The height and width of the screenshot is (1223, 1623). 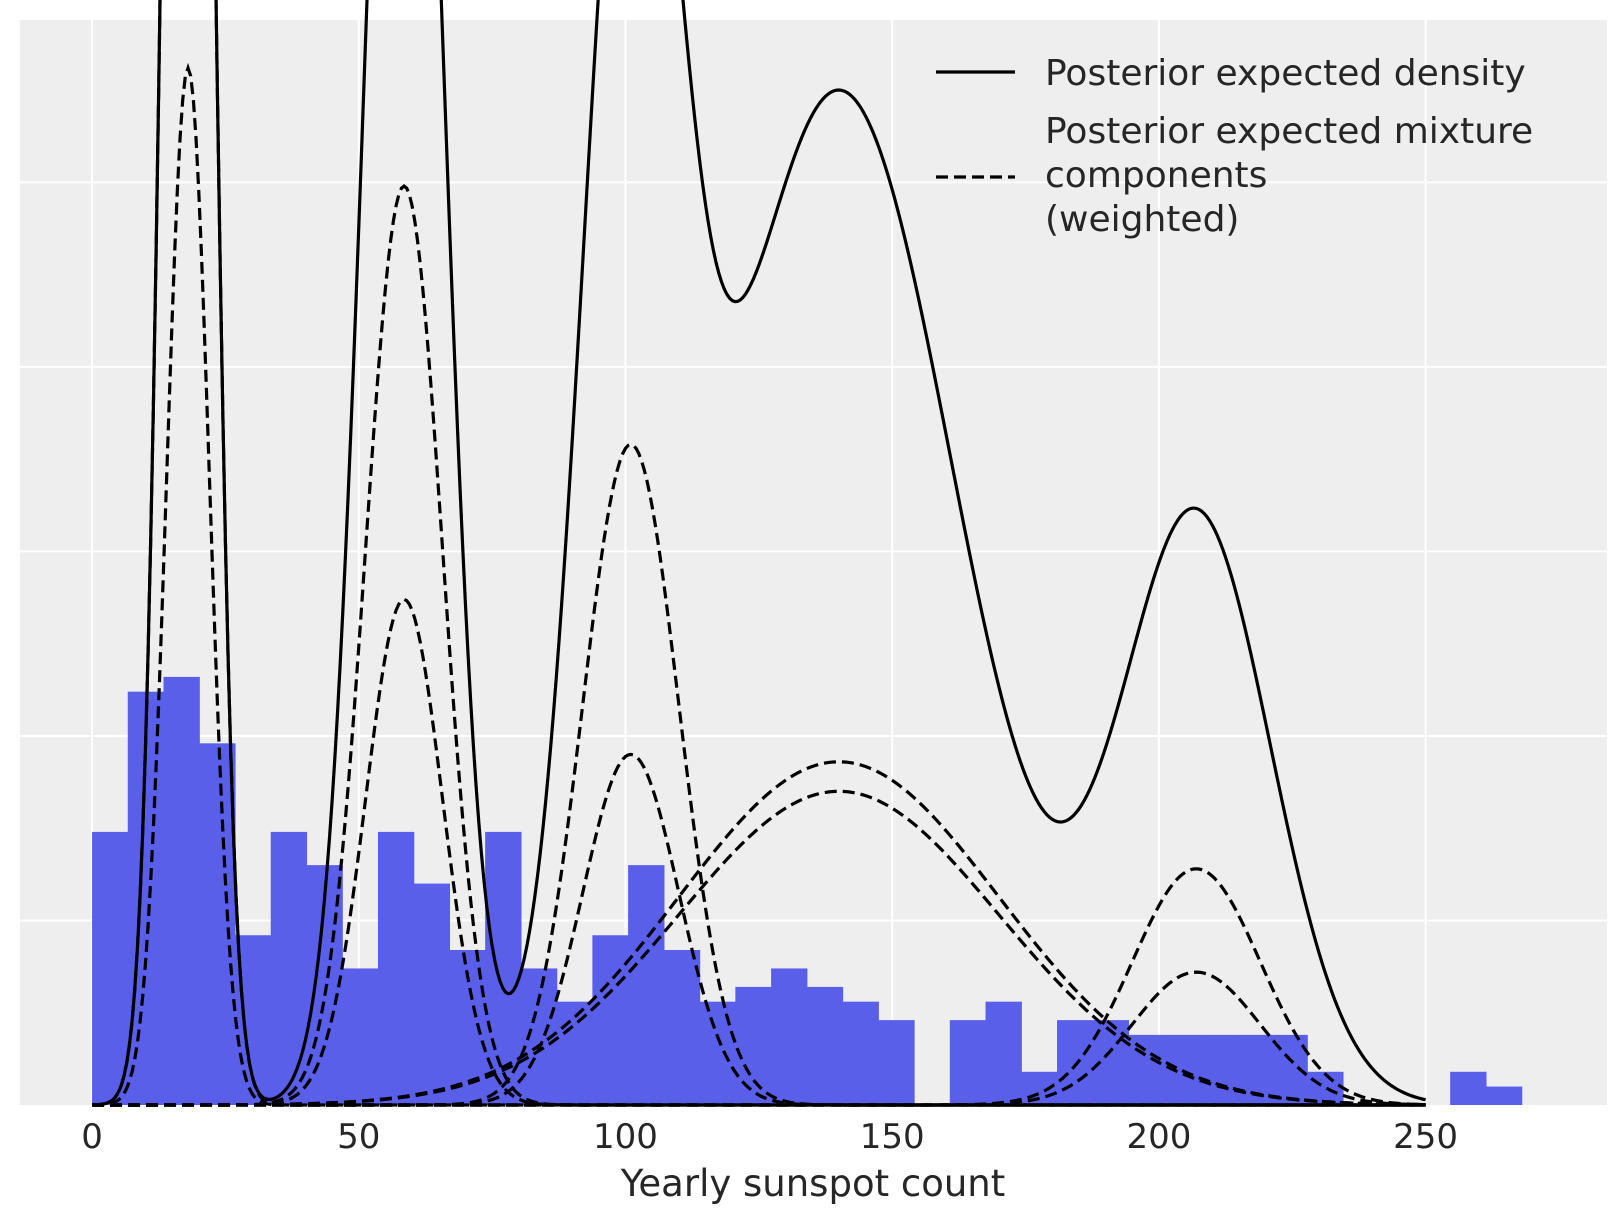 What do you see at coordinates (1285, 73) in the screenshot?
I see `legend-density-label: Posterior expected density` at bounding box center [1285, 73].